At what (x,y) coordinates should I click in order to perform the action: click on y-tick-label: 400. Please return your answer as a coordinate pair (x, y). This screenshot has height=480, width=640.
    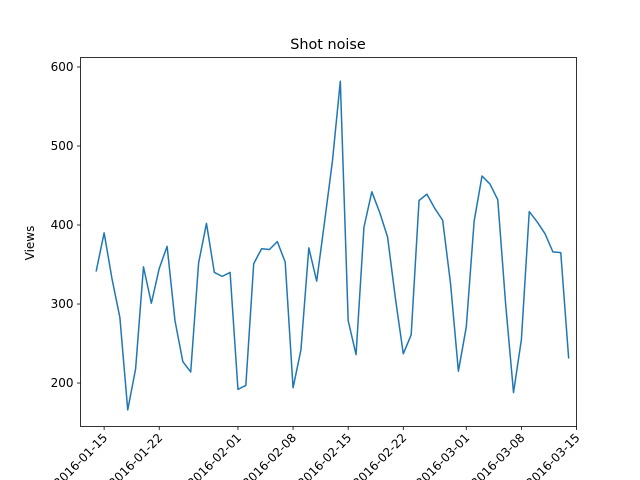
    Looking at the image, I should click on (62, 225).